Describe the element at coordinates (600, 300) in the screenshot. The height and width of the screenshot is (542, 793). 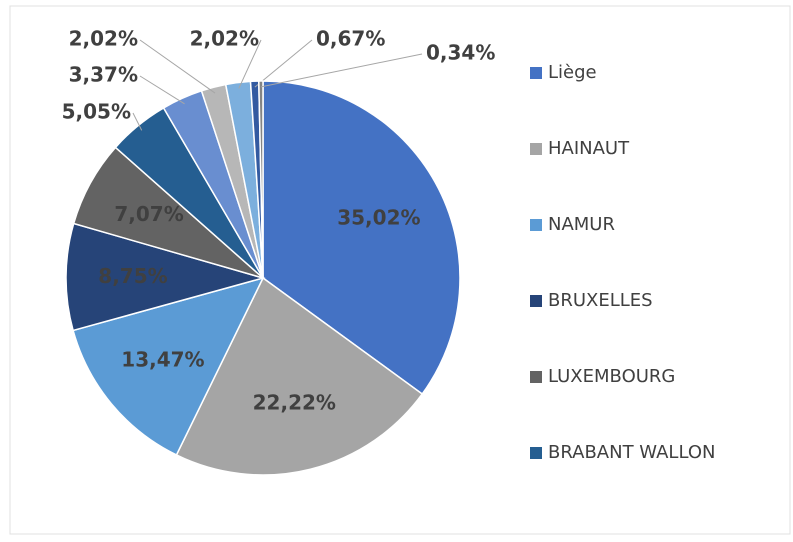
I see `legend-label: BRUXELLES` at that location.